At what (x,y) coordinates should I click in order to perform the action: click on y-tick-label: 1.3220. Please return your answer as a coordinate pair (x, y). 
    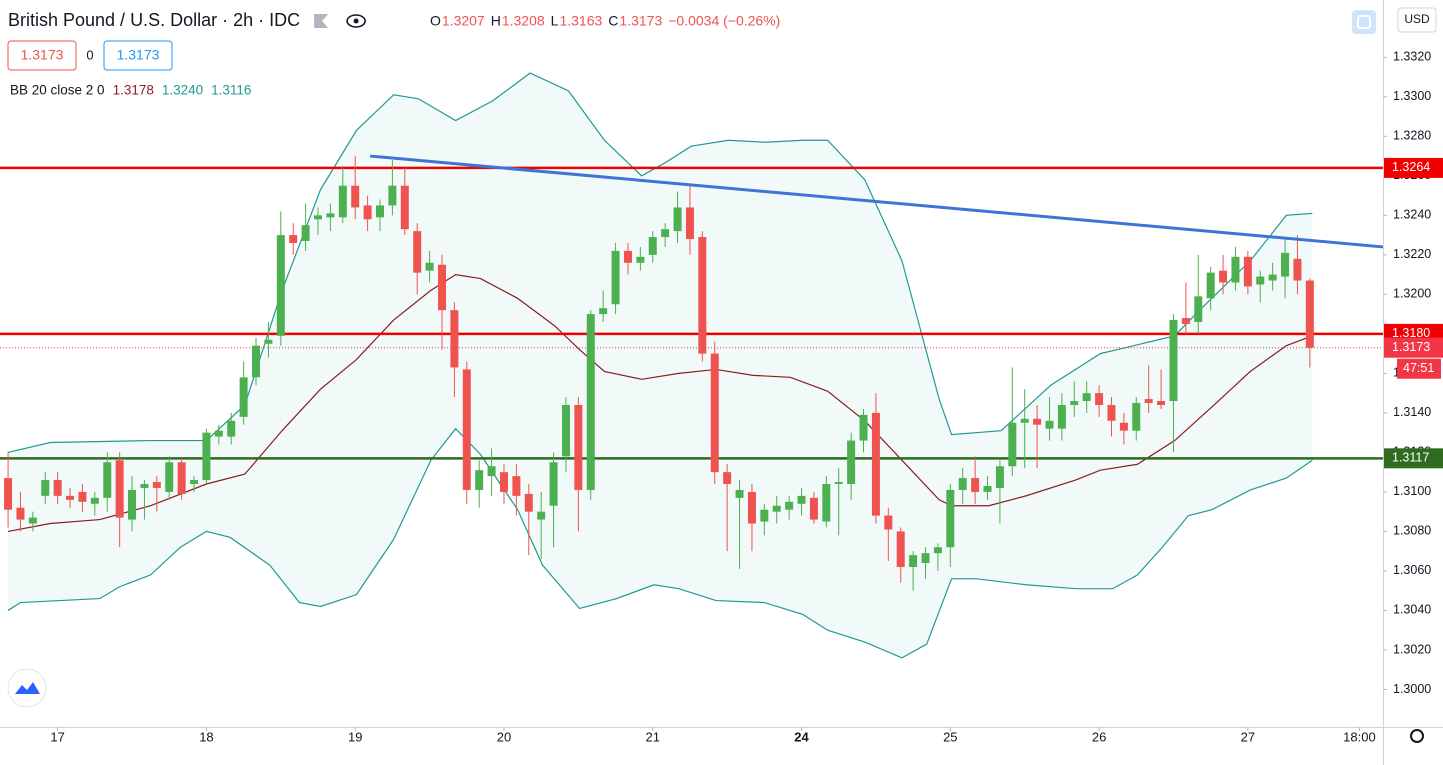
    Looking at the image, I should click on (1412, 254).